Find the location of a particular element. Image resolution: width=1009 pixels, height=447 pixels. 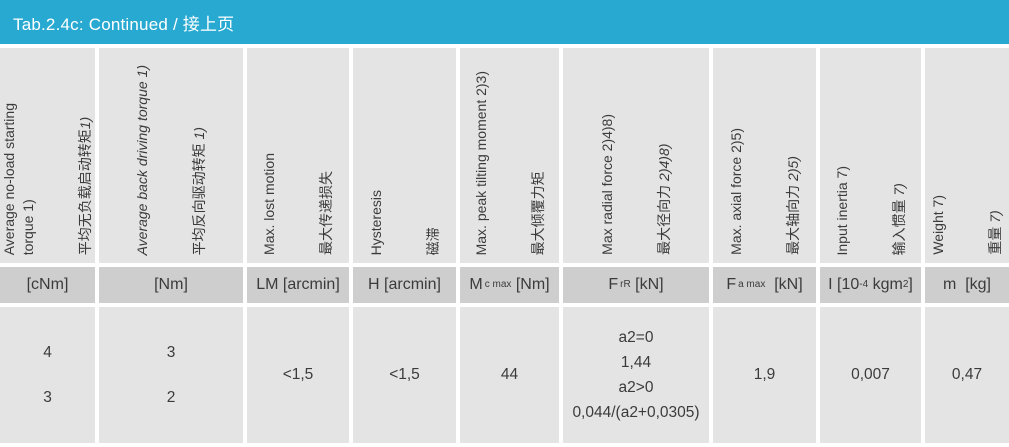

header-text: Max. peak tilting moment 2)3) 最大倾覆力矩 is located at coordinates (509, 162).